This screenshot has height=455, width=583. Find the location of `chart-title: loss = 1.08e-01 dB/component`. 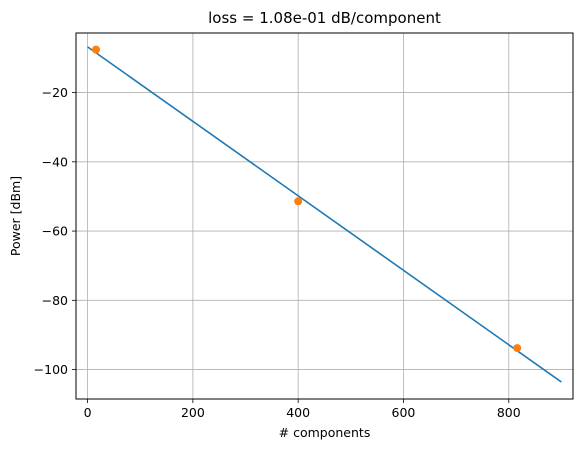

chart-title: loss = 1.08e-01 dB/component is located at coordinates (324, 18).